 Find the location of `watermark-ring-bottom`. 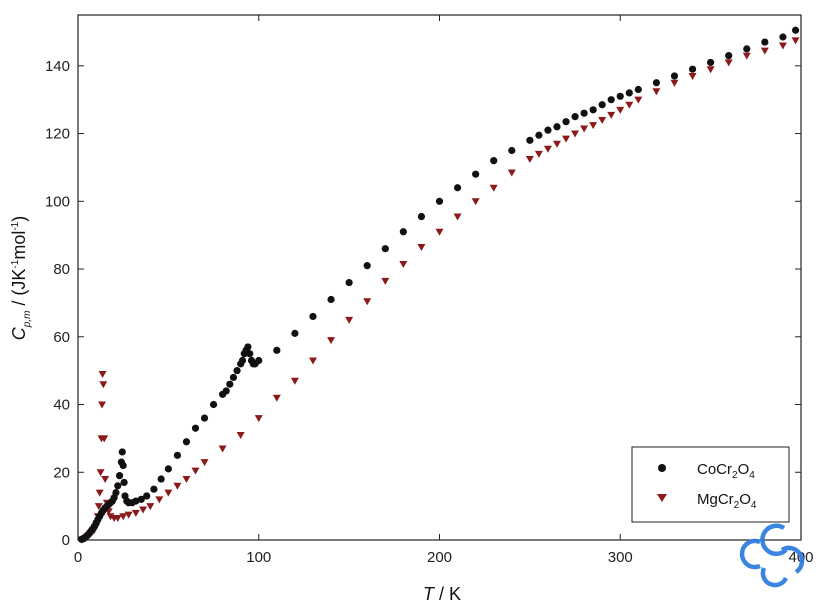

watermark-ring-bottom is located at coordinates (774, 577).